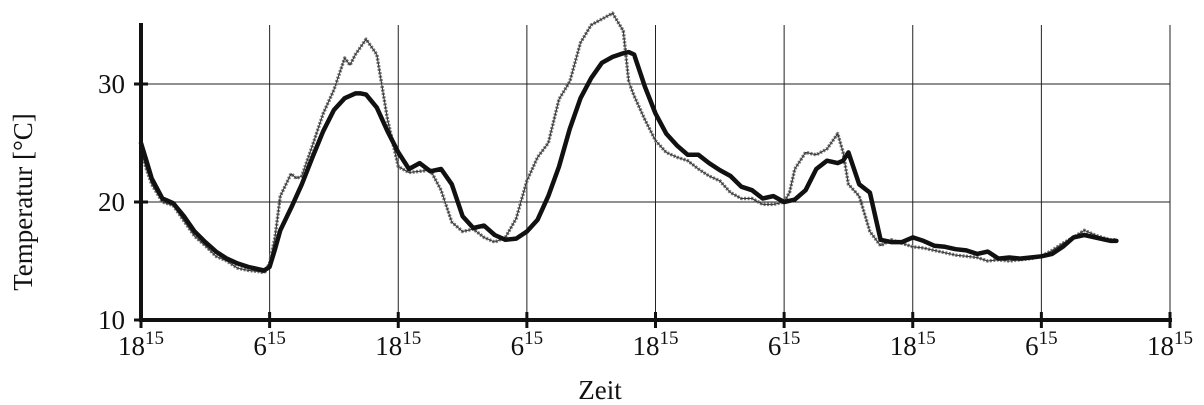 This screenshot has width=1204, height=405. I want to click on x-axis-title: Zeit, so click(600, 390).